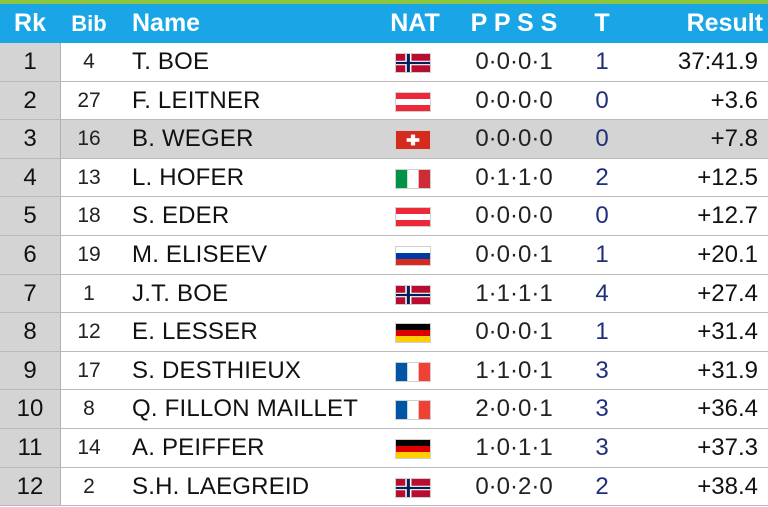  What do you see at coordinates (195, 332) in the screenshot?
I see `athlete-name: E. LESSER` at bounding box center [195, 332].